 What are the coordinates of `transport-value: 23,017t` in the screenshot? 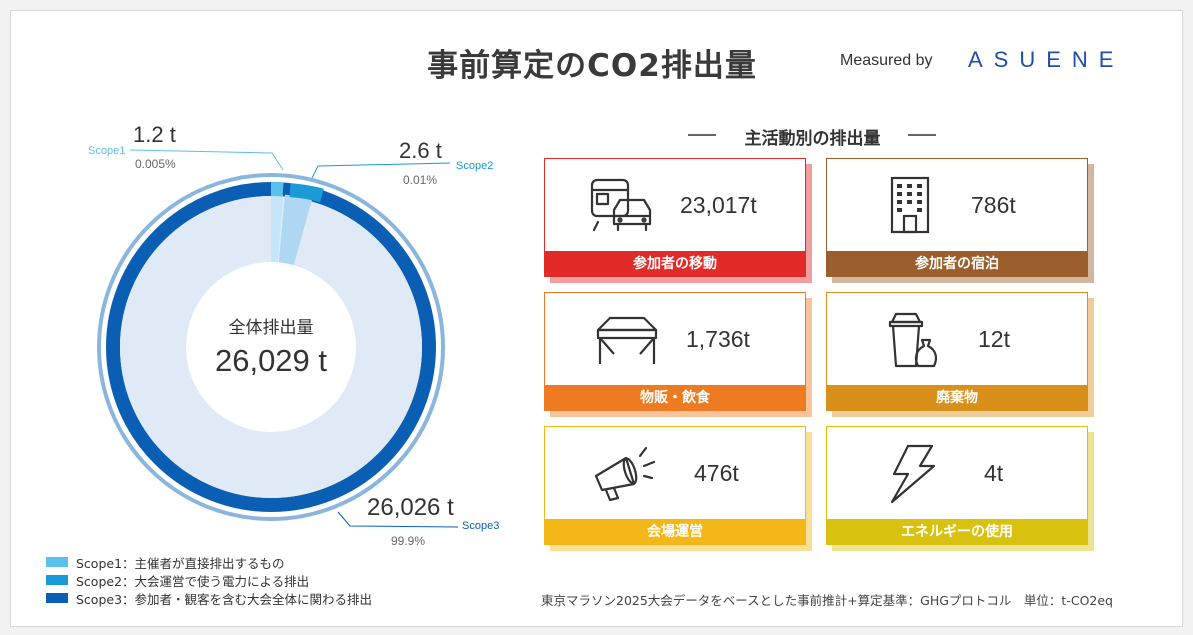 It's located at (718, 205).